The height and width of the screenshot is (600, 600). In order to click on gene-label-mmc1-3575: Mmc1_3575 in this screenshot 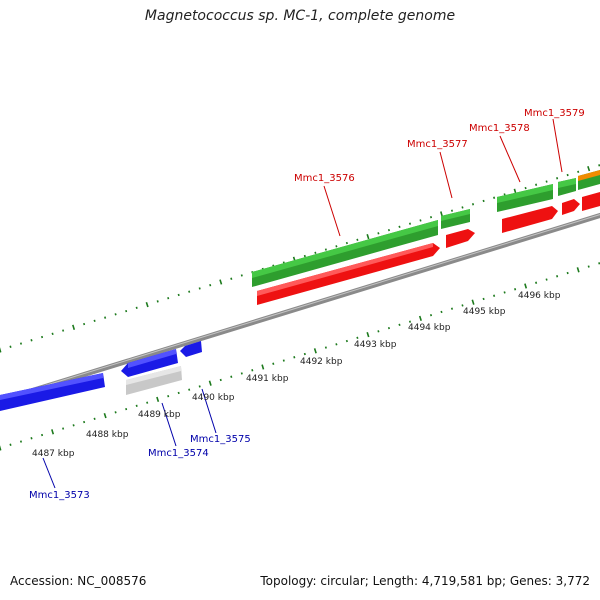, I will do `click(220, 439)`.